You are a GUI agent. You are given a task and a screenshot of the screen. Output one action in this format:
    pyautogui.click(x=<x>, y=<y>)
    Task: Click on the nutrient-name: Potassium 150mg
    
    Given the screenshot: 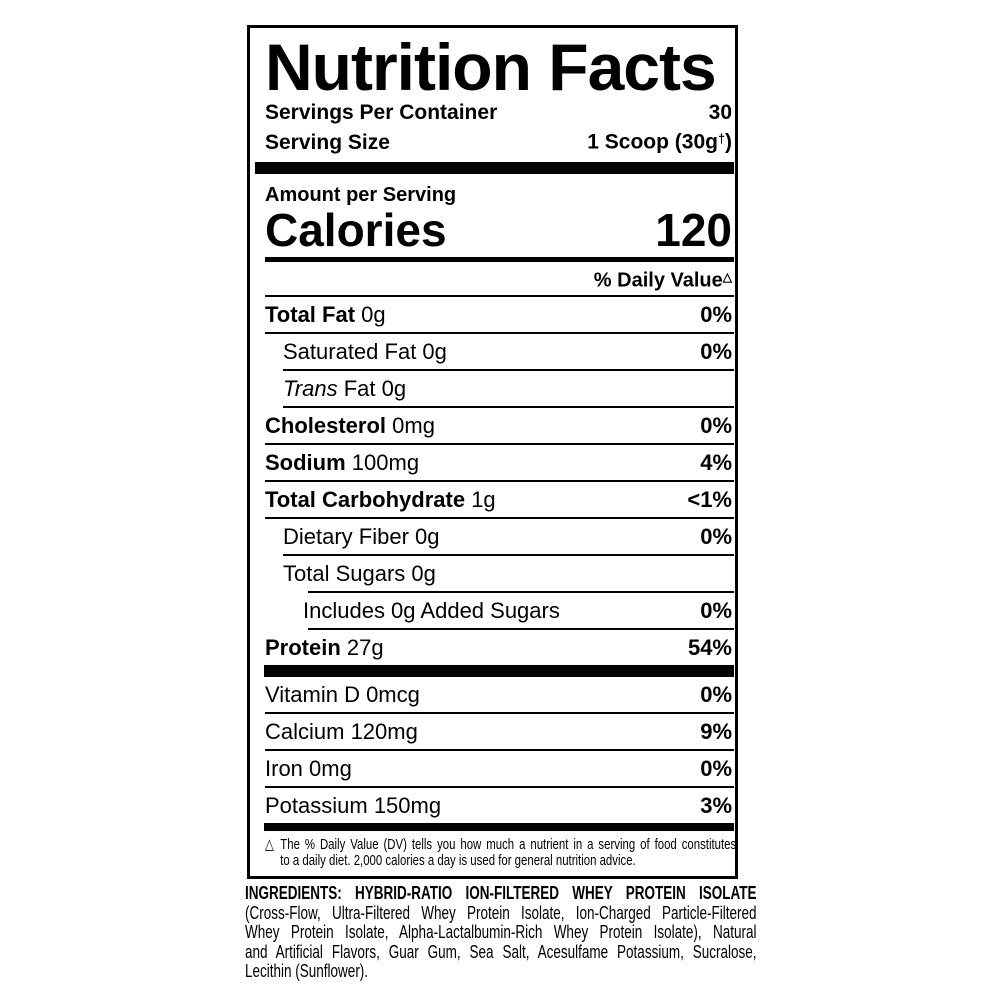 What is the action you would take?
    pyautogui.click(x=353, y=806)
    